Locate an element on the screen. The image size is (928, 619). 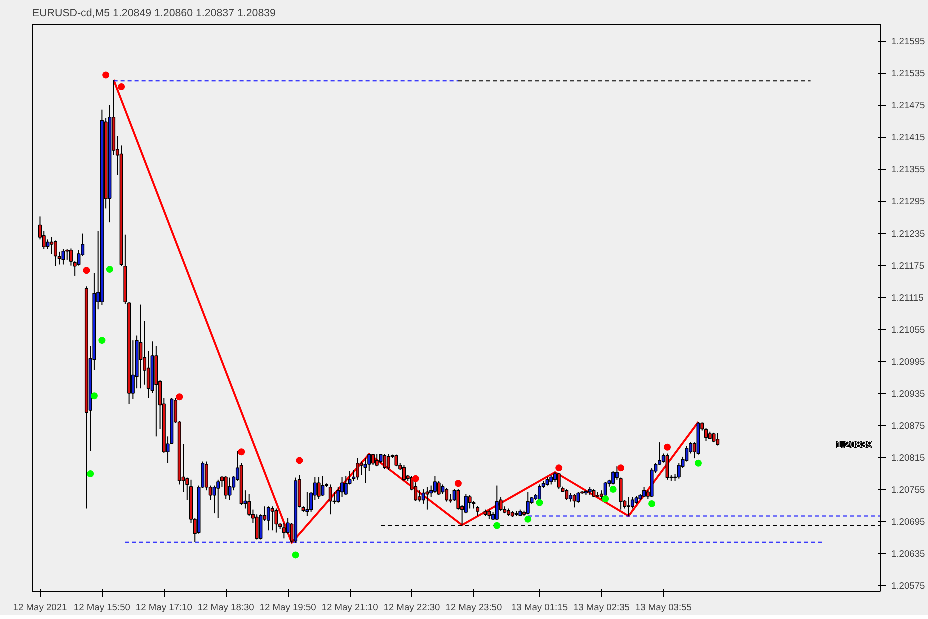
y-tick-label: 1.21175 is located at coordinates (908, 265).